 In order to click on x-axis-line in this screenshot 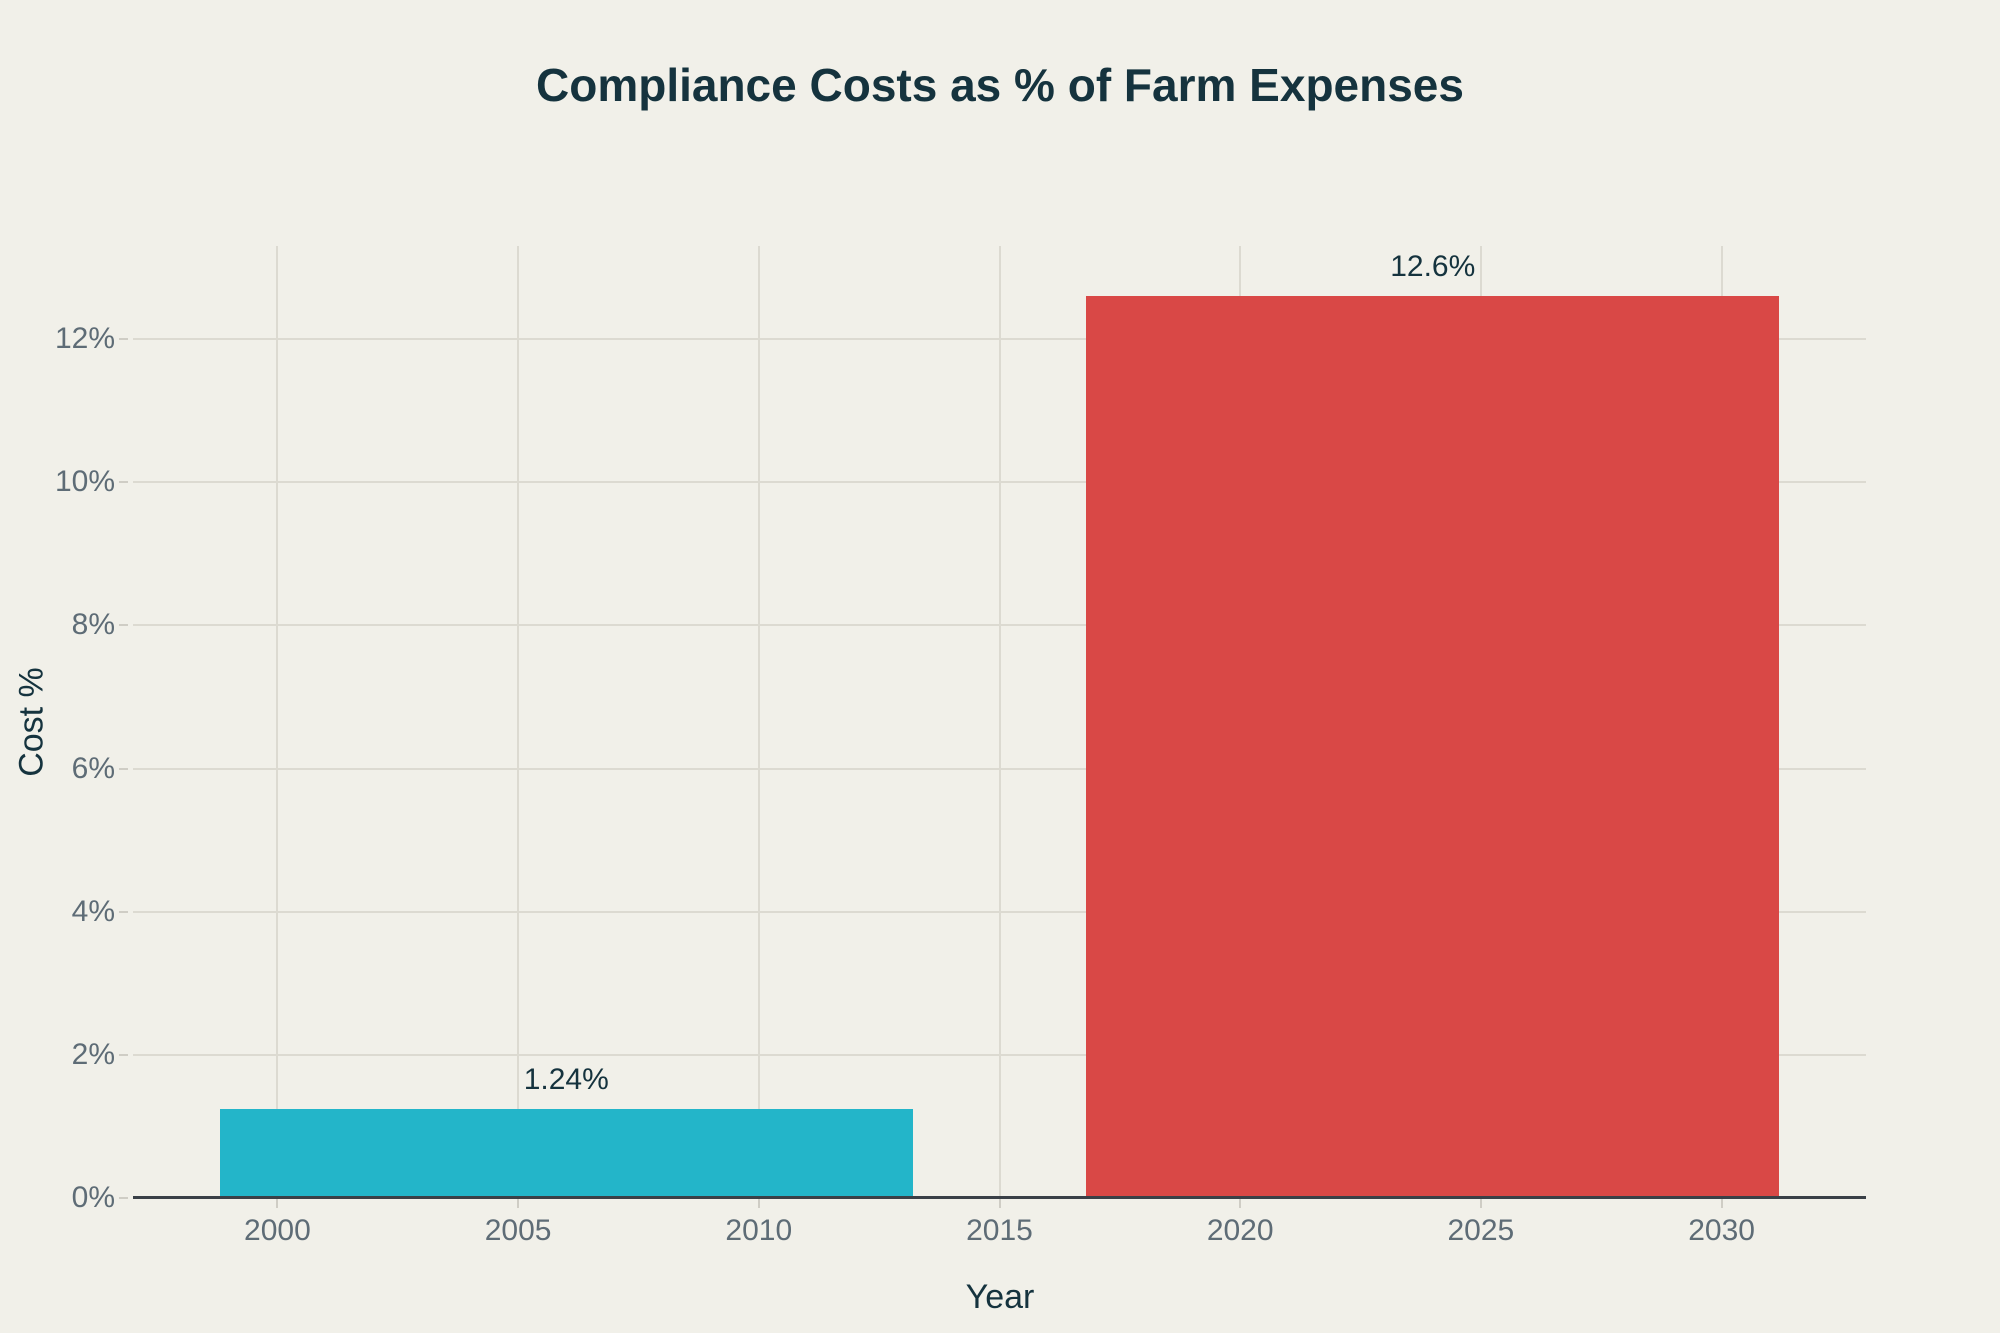, I will do `click(999, 1197)`.